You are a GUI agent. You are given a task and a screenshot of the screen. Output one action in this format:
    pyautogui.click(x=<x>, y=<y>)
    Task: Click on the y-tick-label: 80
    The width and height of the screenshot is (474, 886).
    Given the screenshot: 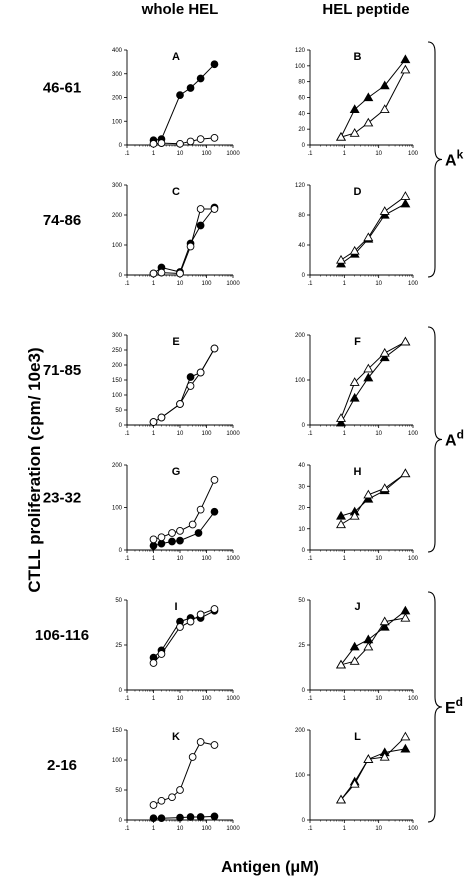 What is the action you would take?
    pyautogui.click(x=301, y=83)
    